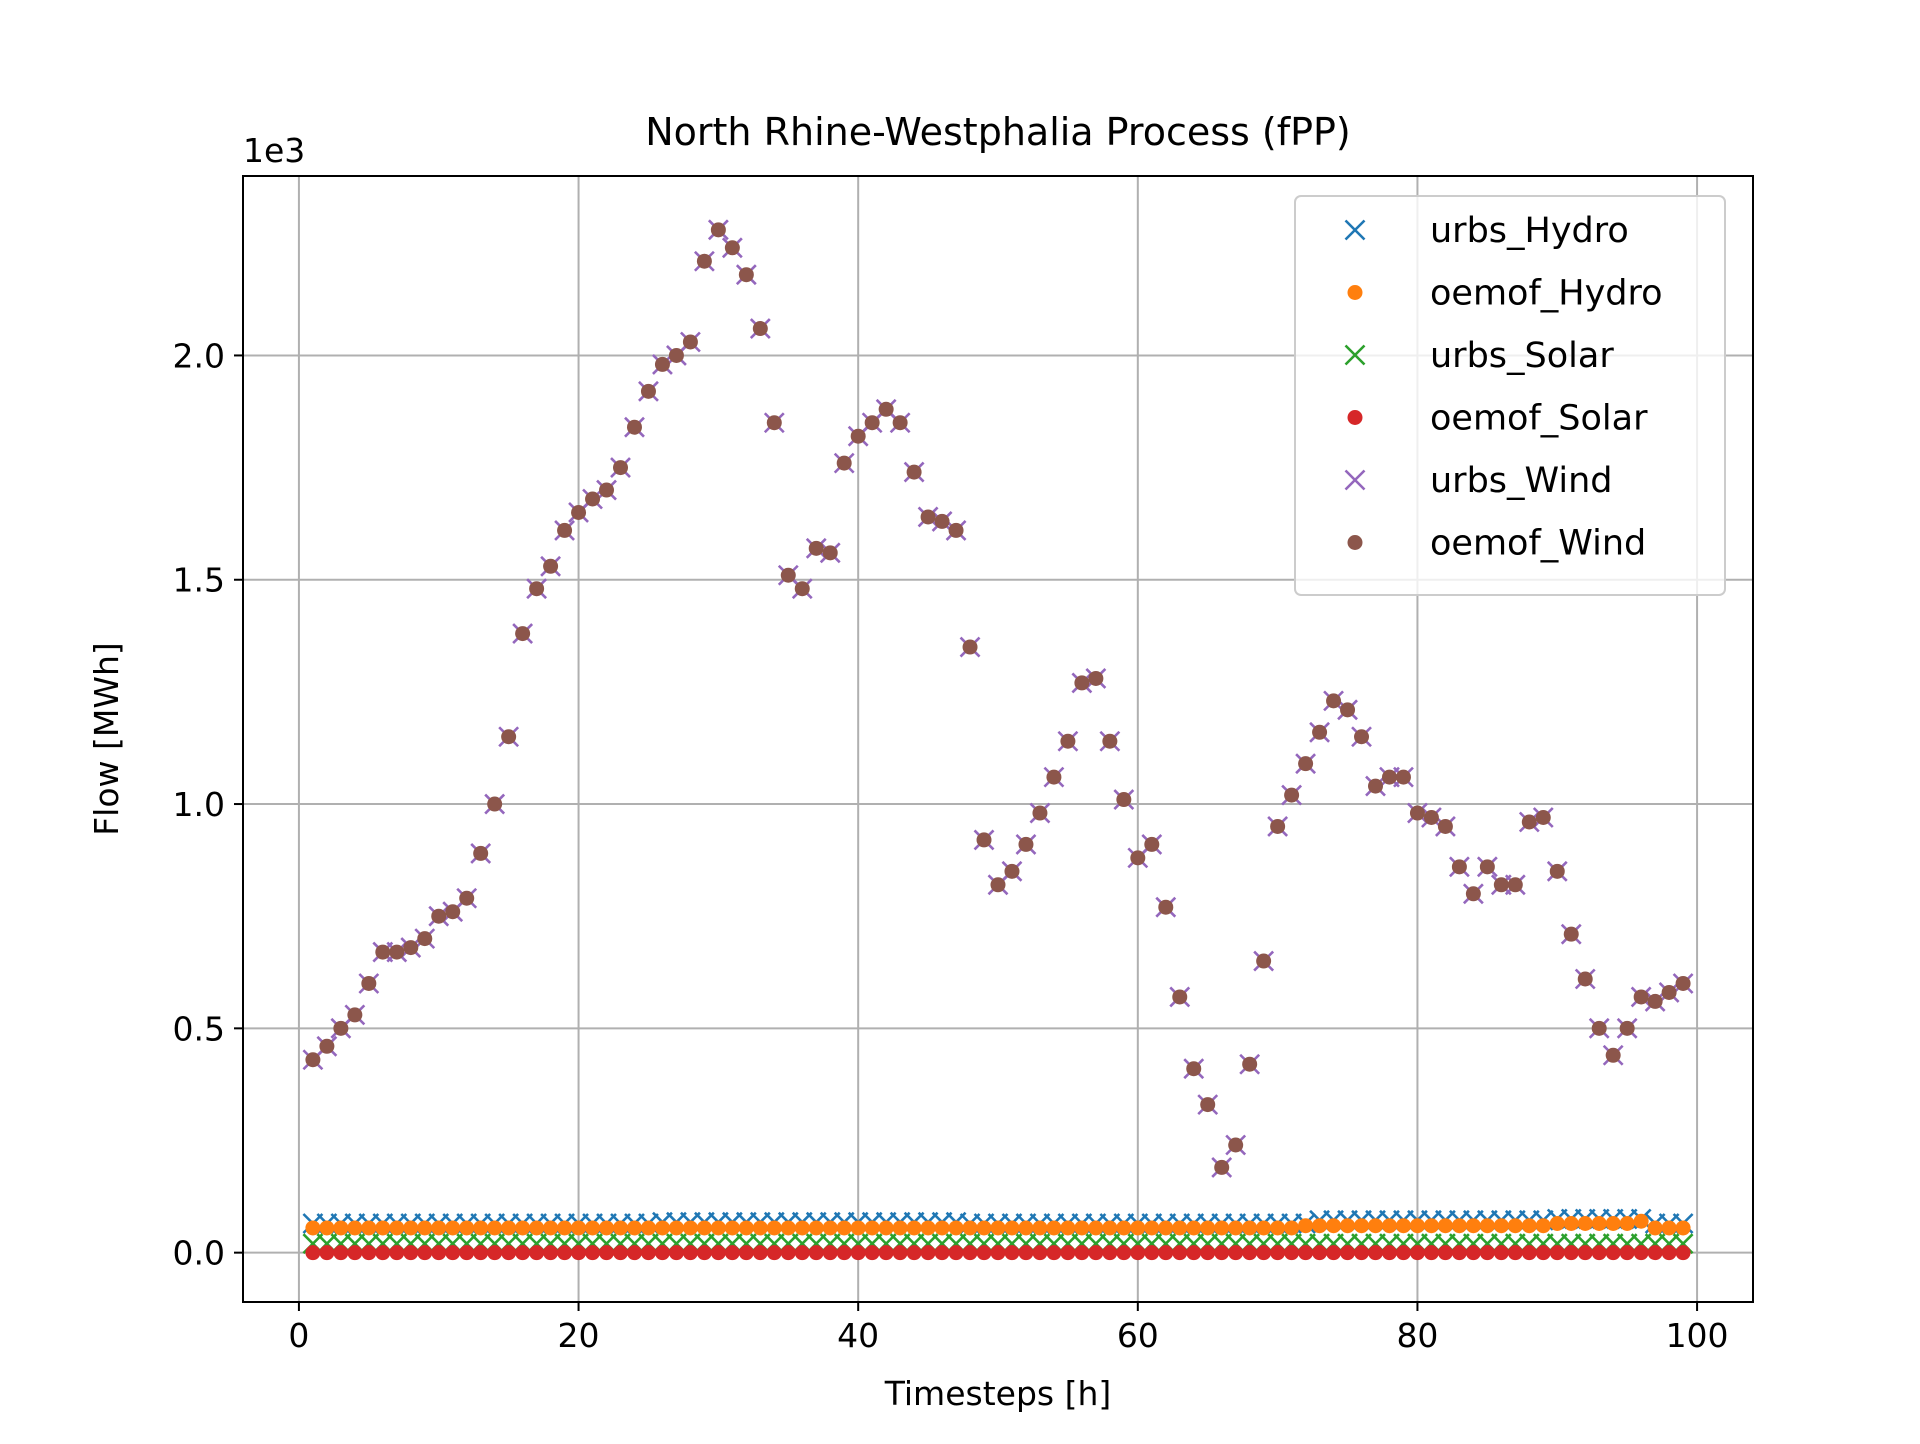 This screenshot has height=1444, width=1920. Describe the element at coordinates (1138, 1335) in the screenshot. I see `x-tick-label: 60` at that location.